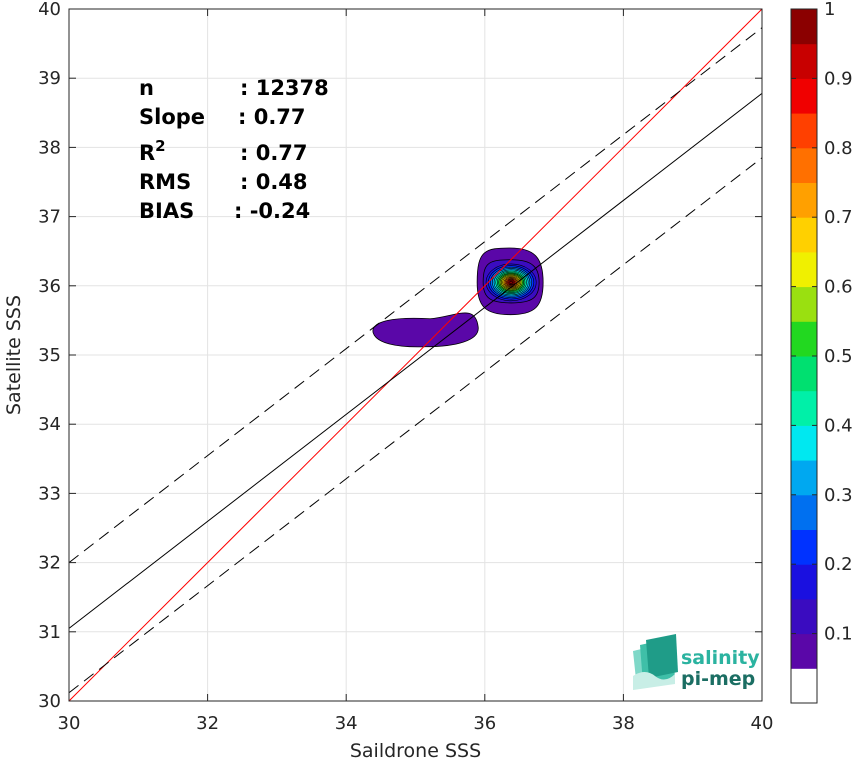 The width and height of the screenshot is (858, 764). What do you see at coordinates (484, 723) in the screenshot?
I see `x-tick-label: 36` at bounding box center [484, 723].